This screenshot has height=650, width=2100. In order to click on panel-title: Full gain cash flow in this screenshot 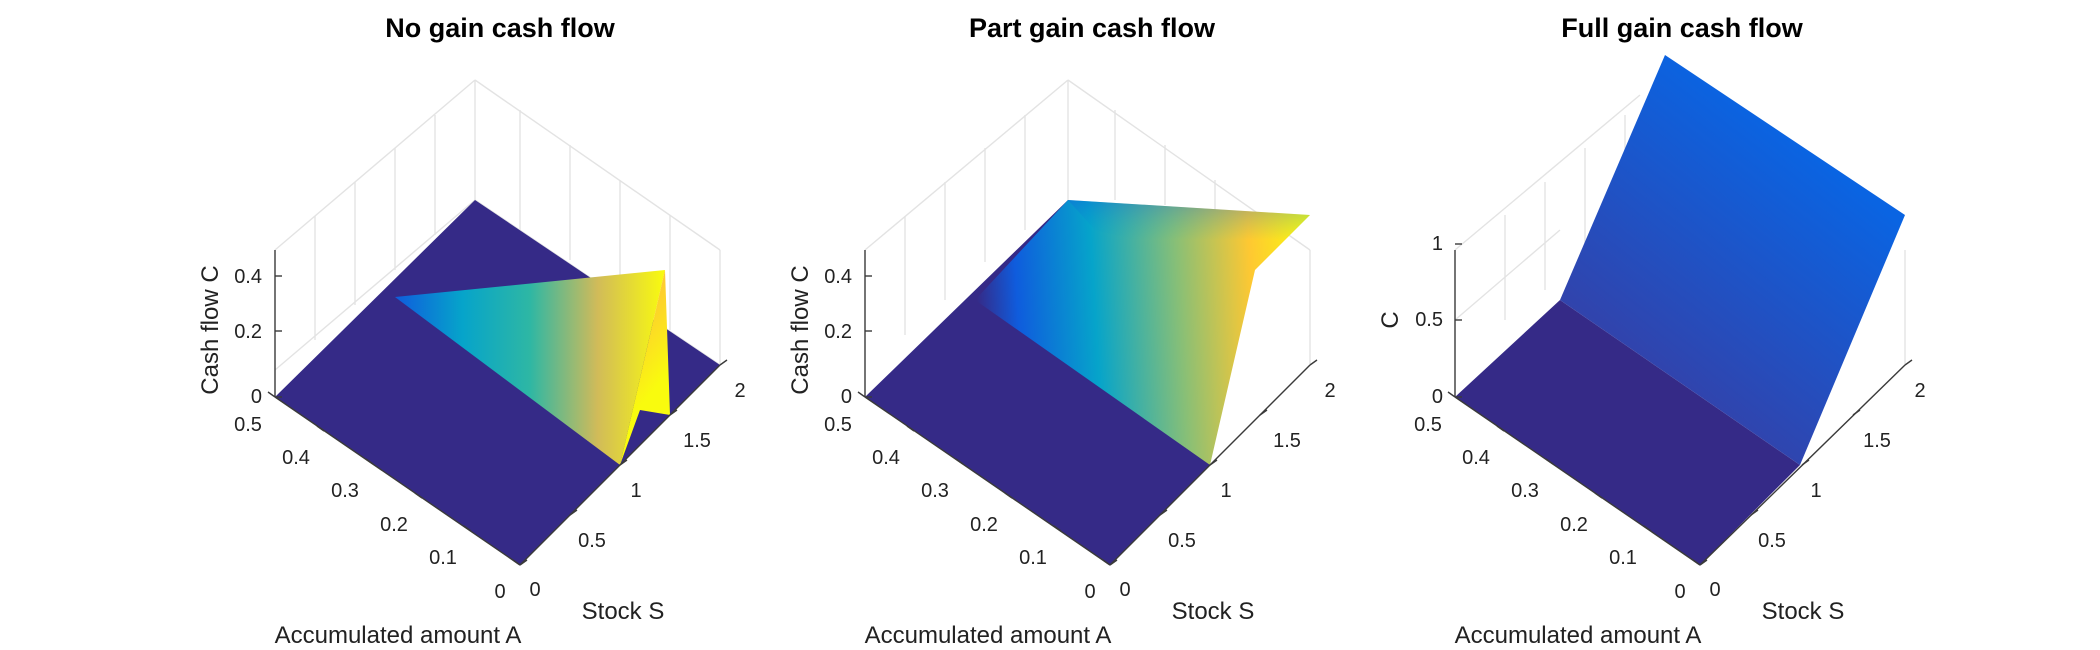, I will do `click(1682, 28)`.